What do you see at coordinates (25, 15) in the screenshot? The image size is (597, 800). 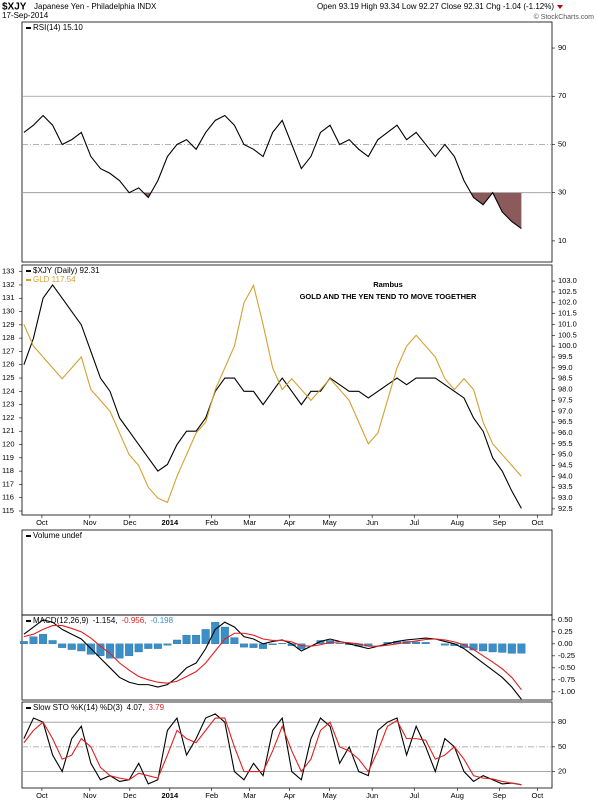 I see `chart-date: 17-Sep-2014` at bounding box center [25, 15].